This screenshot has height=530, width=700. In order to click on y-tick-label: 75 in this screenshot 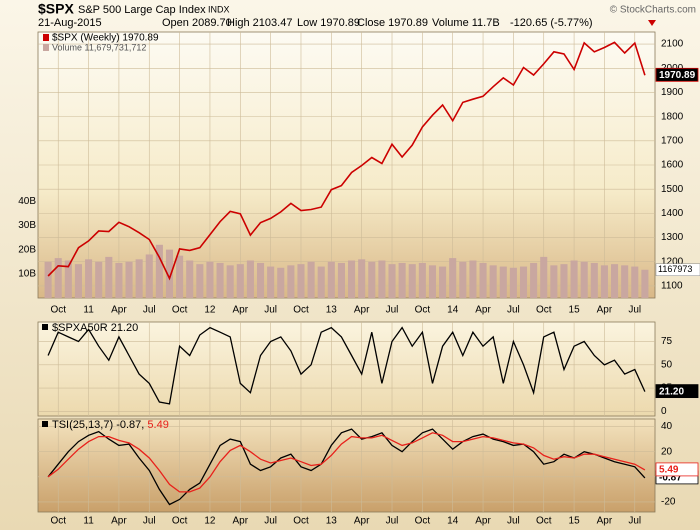, I will do `click(667, 341)`.